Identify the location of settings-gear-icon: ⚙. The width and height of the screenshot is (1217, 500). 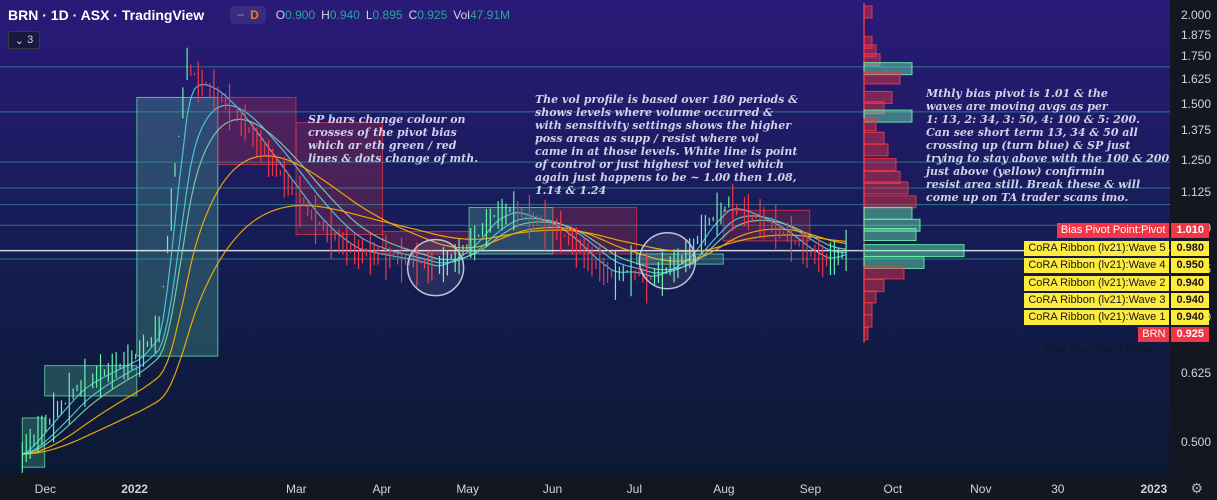
(1196, 488).